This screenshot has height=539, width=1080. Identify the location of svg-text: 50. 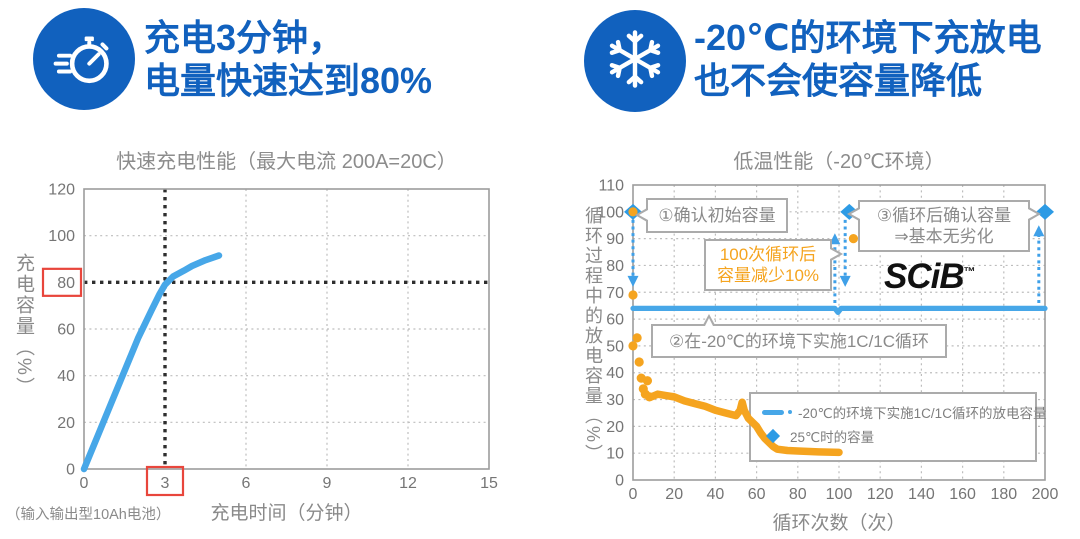
(615, 346).